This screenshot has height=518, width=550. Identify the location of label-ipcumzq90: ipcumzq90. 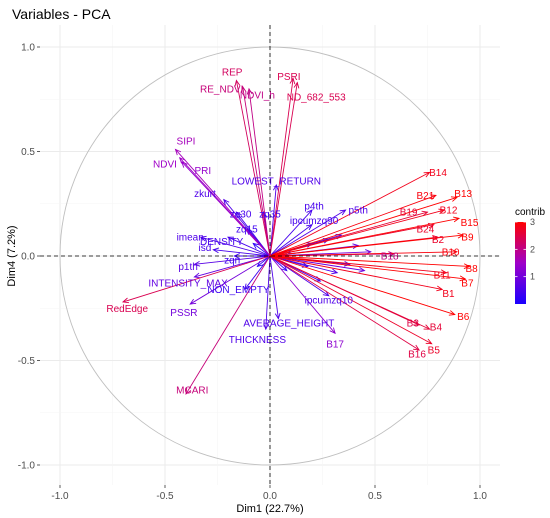
(314, 221).